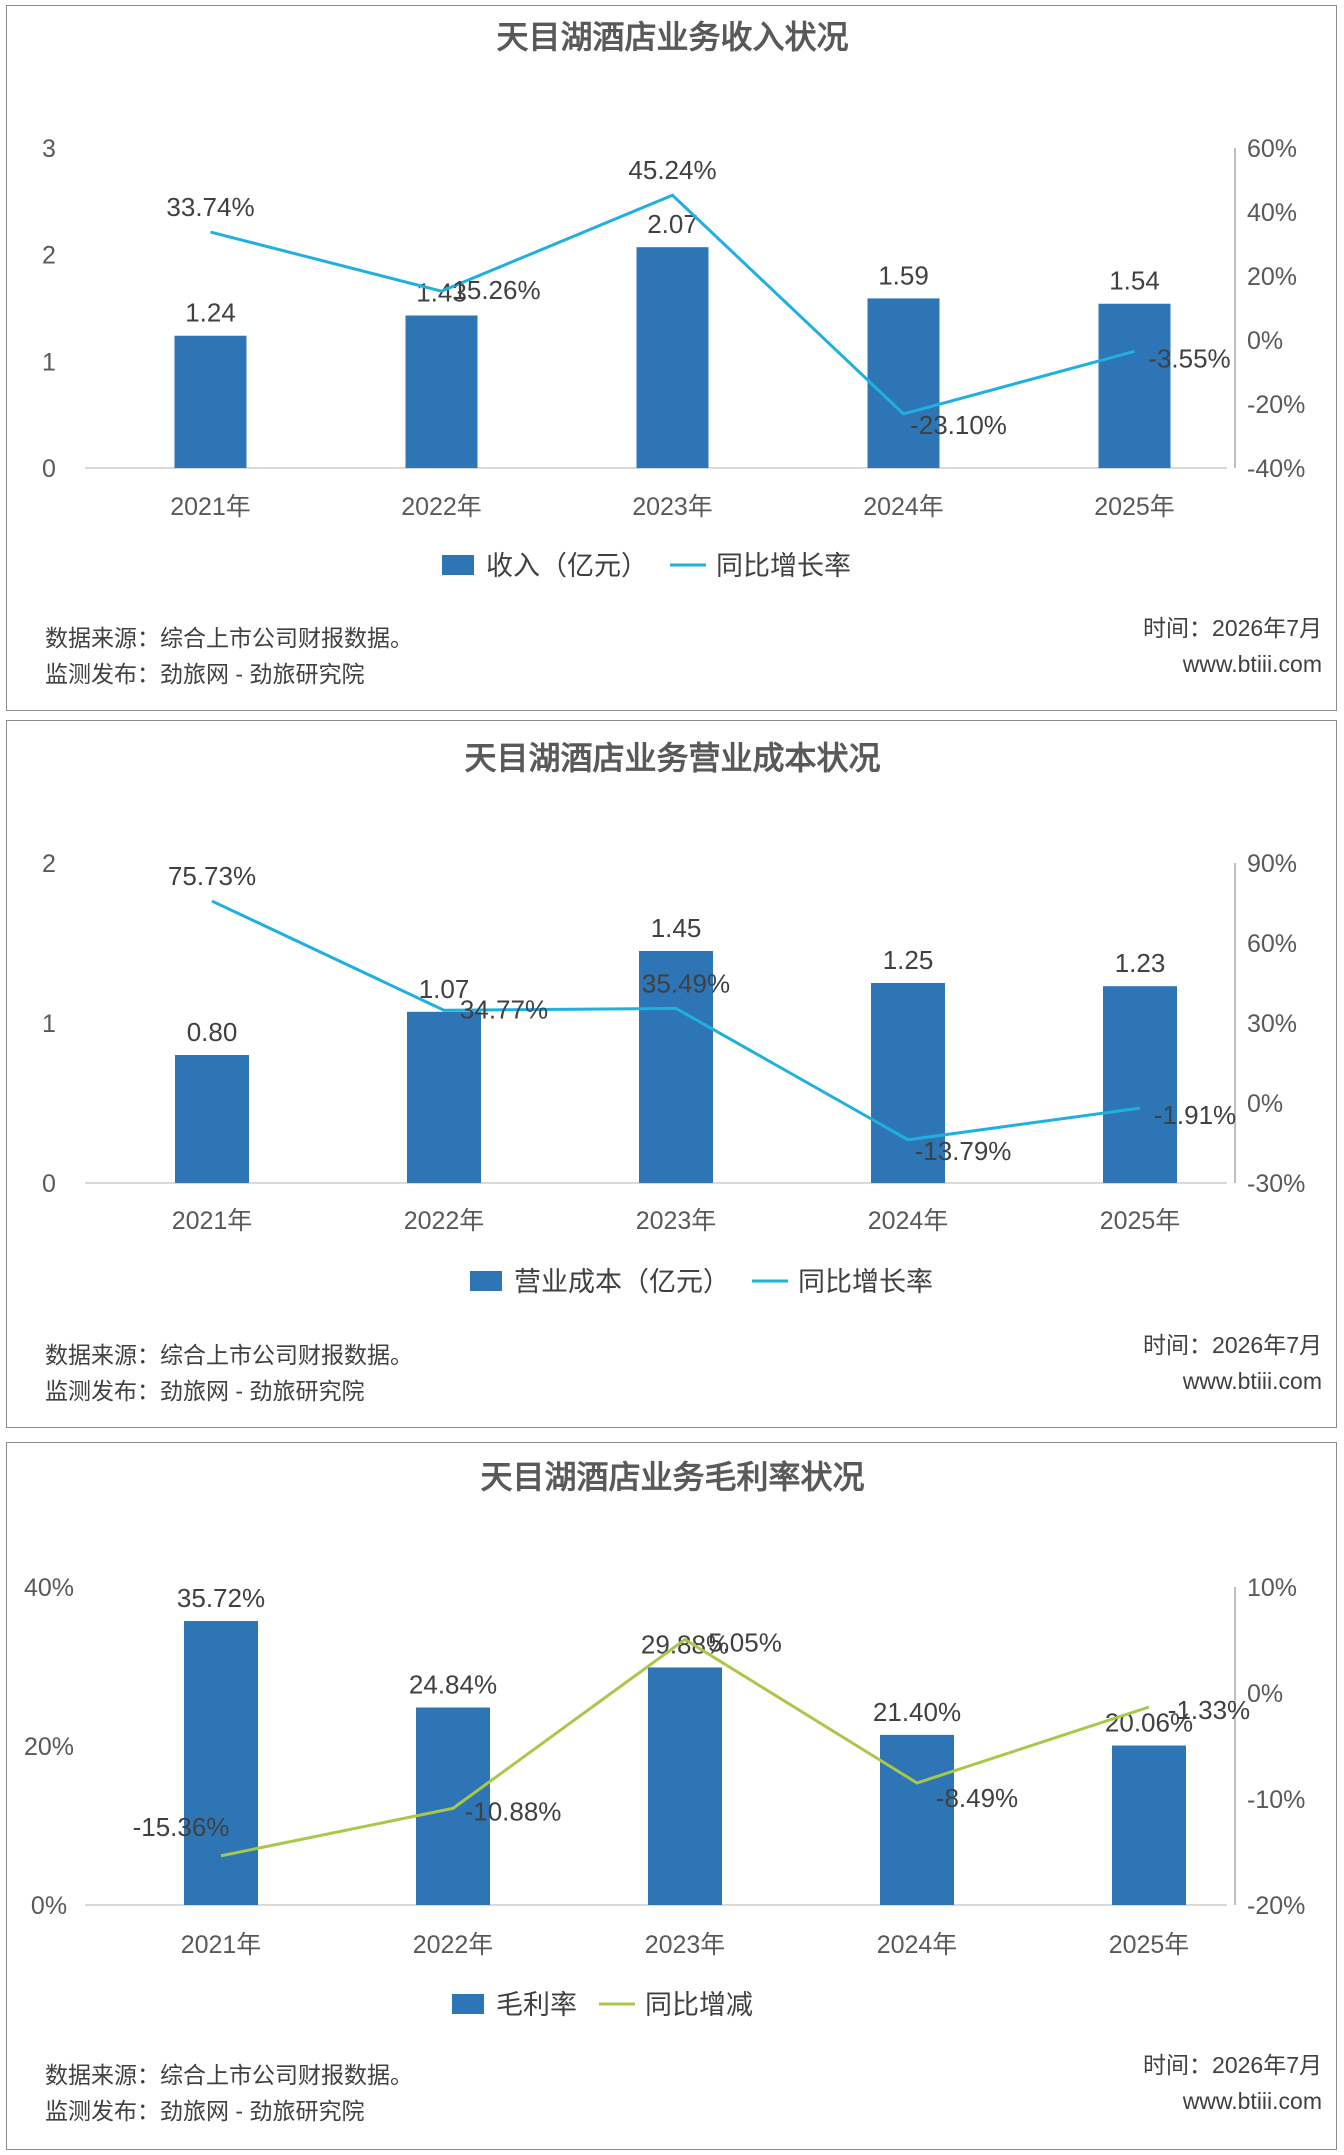  I want to click on legend: 毛利率 同比增减, so click(602, 2005).